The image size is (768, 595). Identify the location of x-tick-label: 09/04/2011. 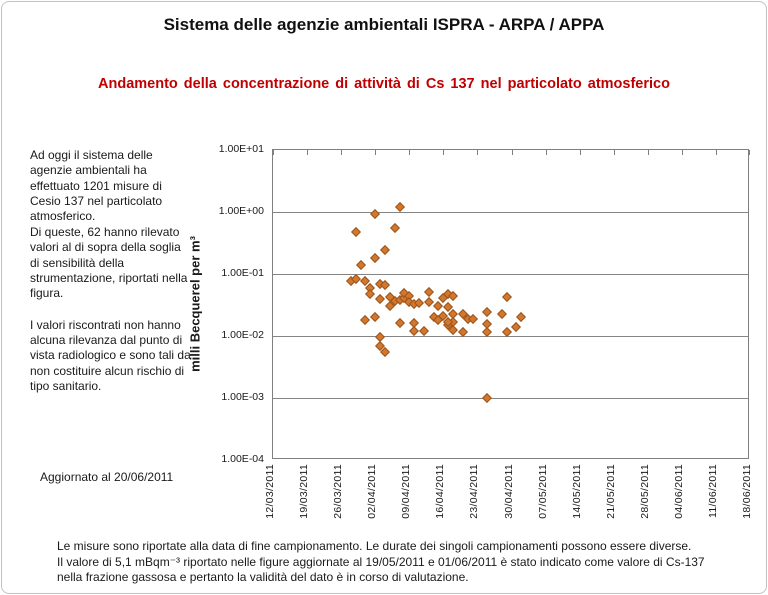
(406, 491).